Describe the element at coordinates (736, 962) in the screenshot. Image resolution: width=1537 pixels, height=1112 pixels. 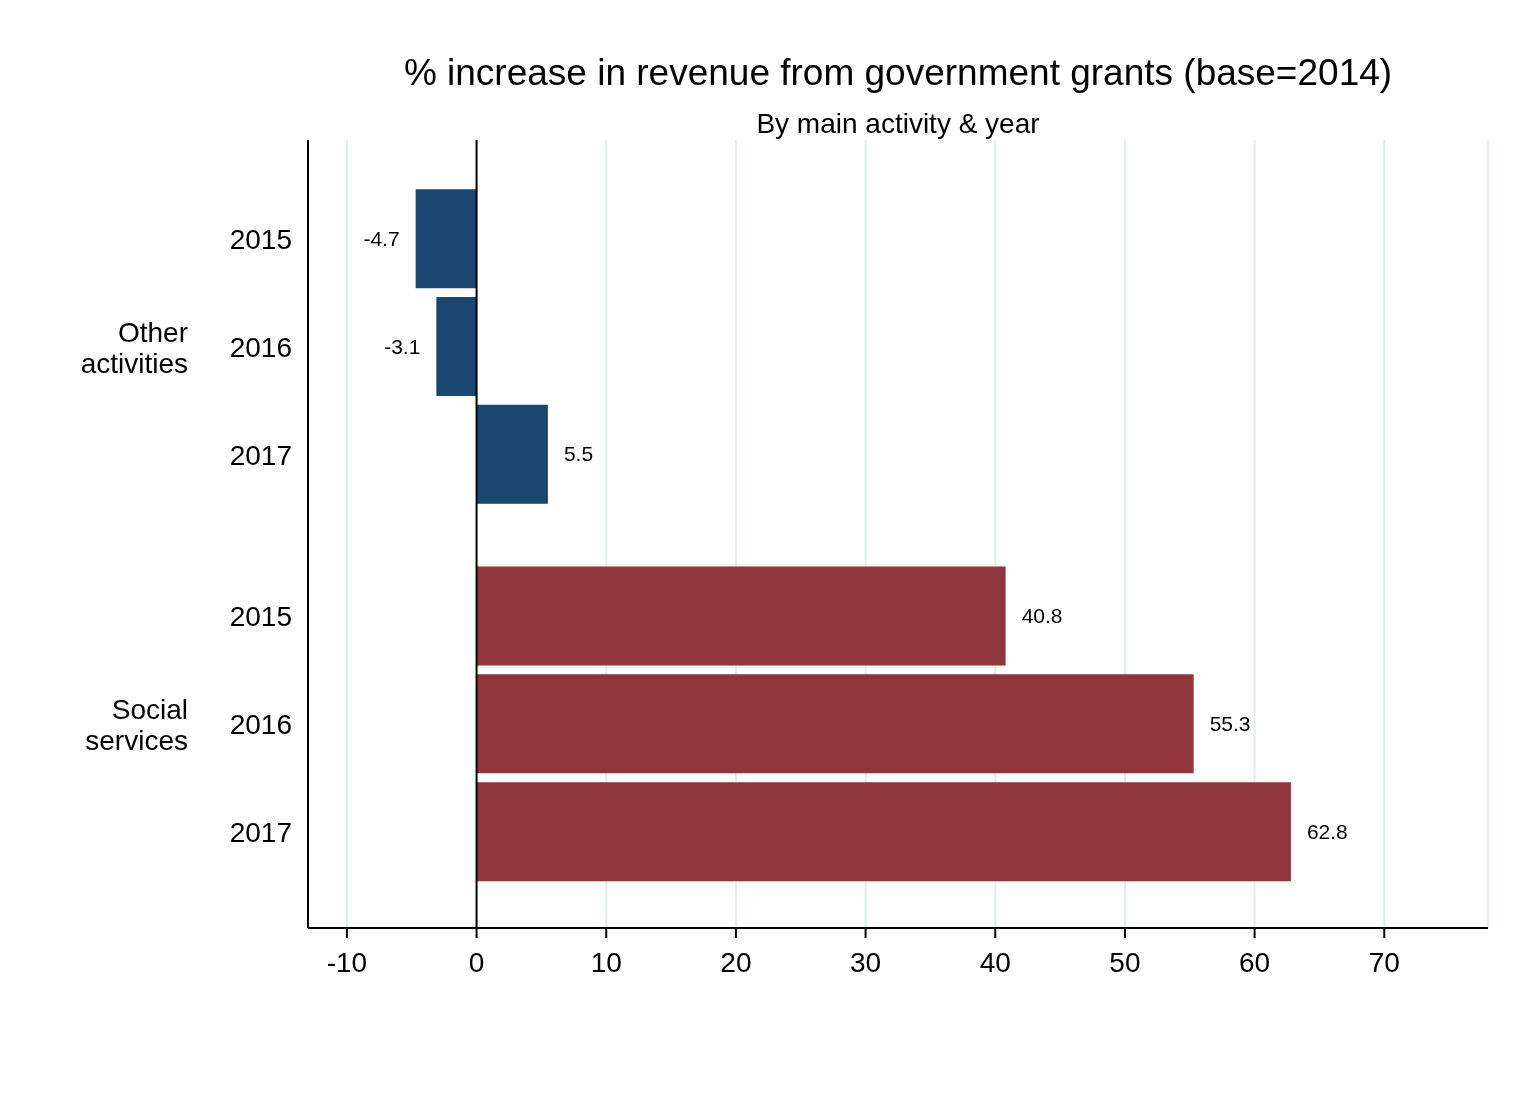
I see `x-tick-label: 20` at that location.